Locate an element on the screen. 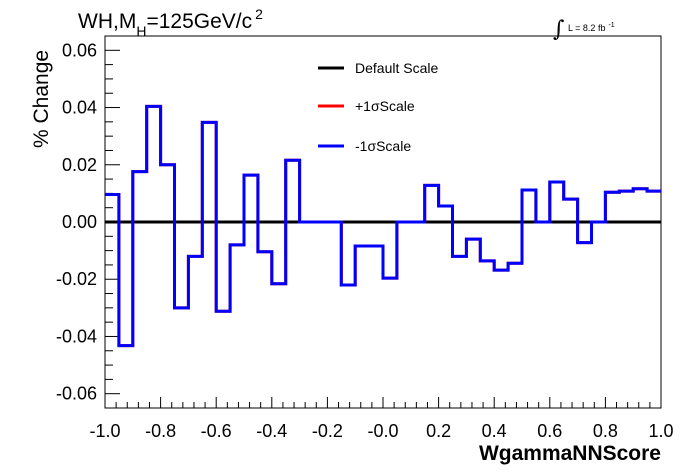  chart-title-prefix: WH,M is located at coordinates (107, 21).